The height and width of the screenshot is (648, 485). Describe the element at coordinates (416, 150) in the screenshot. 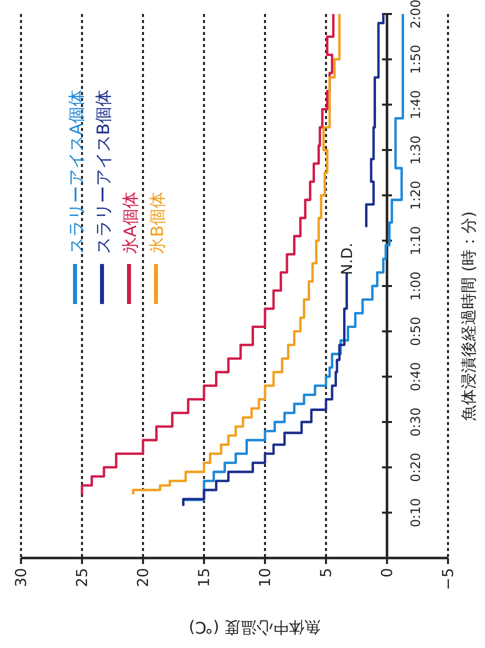

I see `y-tick-label: 1:30` at that location.